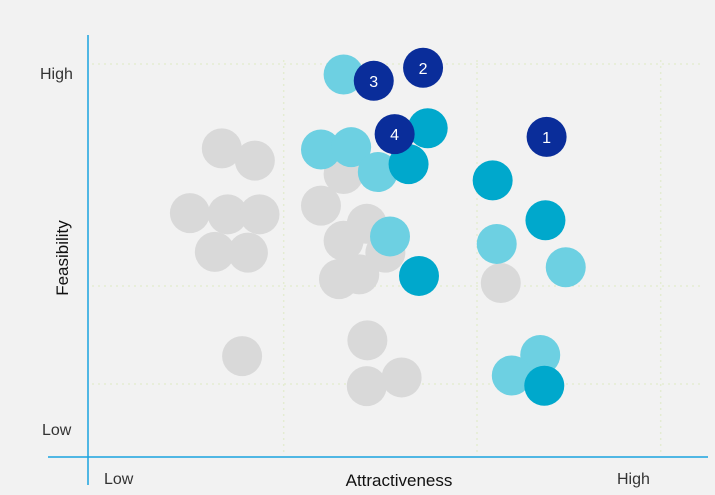 This screenshot has width=715, height=495. I want to click on data-point-label: 3, so click(373, 82).